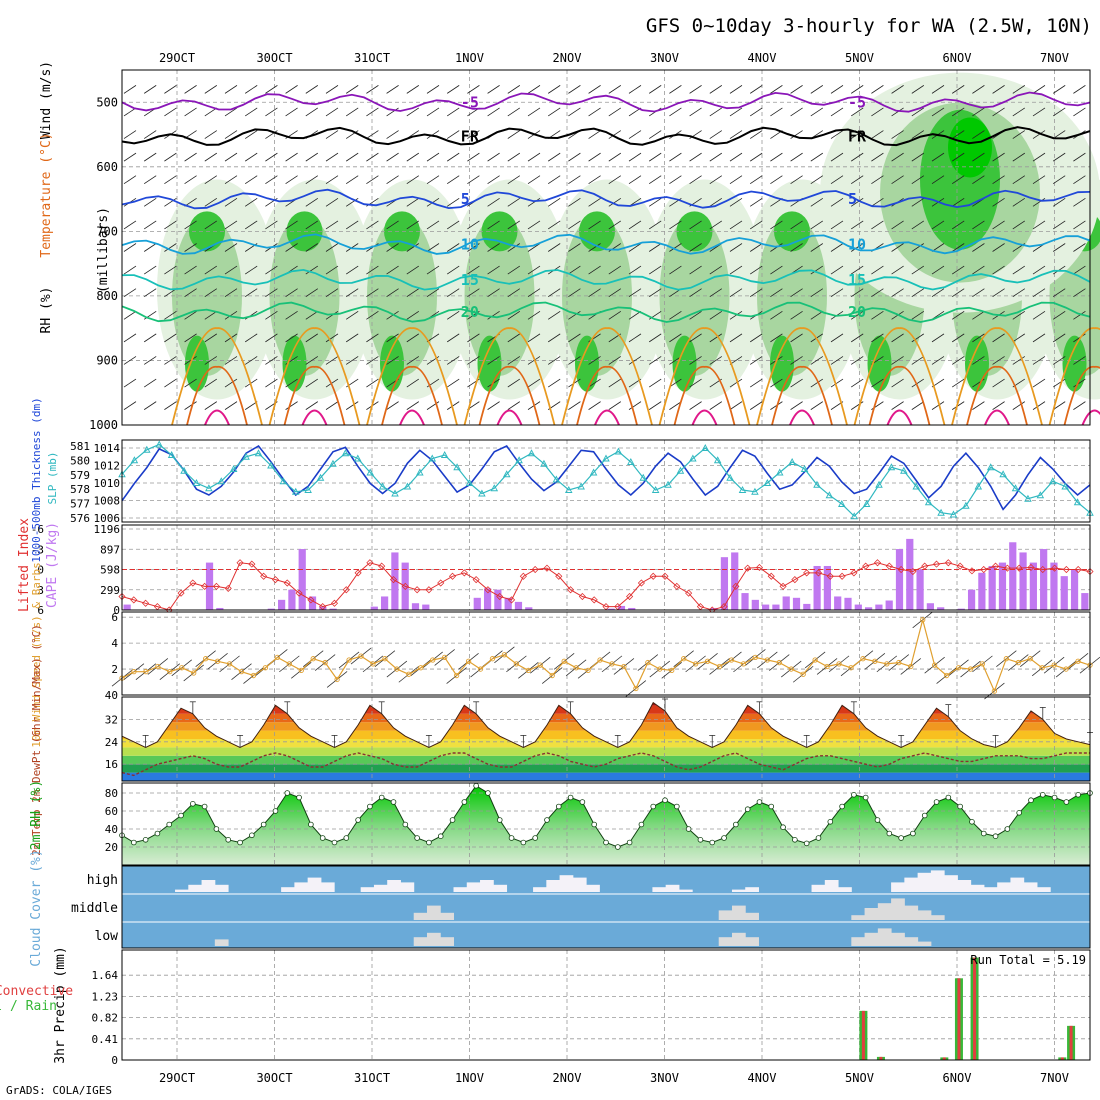 This screenshot has height=1100, width=1100. Describe the element at coordinates (111, 811) in the screenshot. I see `rh2m-ytick: 60` at that location.